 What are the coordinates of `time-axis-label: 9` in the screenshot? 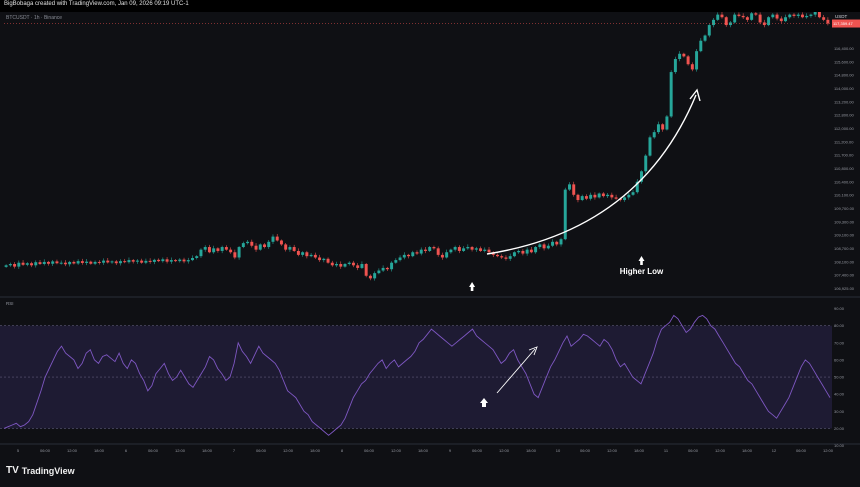 It's located at (450, 450).